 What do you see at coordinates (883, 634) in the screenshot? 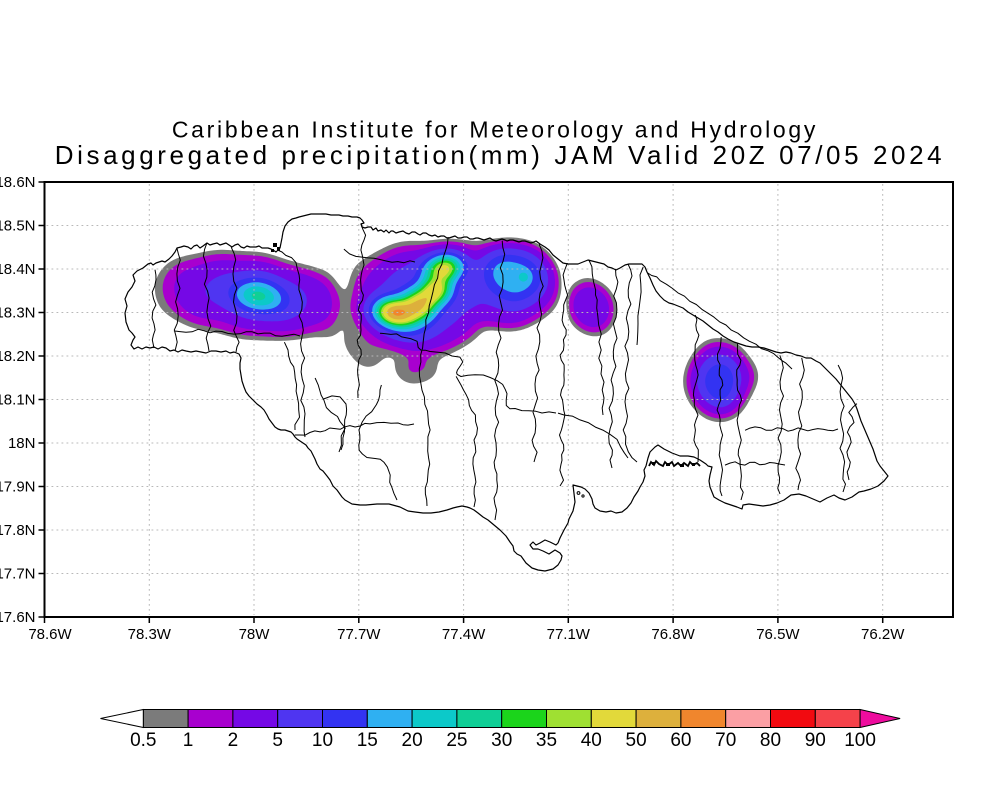
I see `svg-text: 76.2W` at bounding box center [883, 634].